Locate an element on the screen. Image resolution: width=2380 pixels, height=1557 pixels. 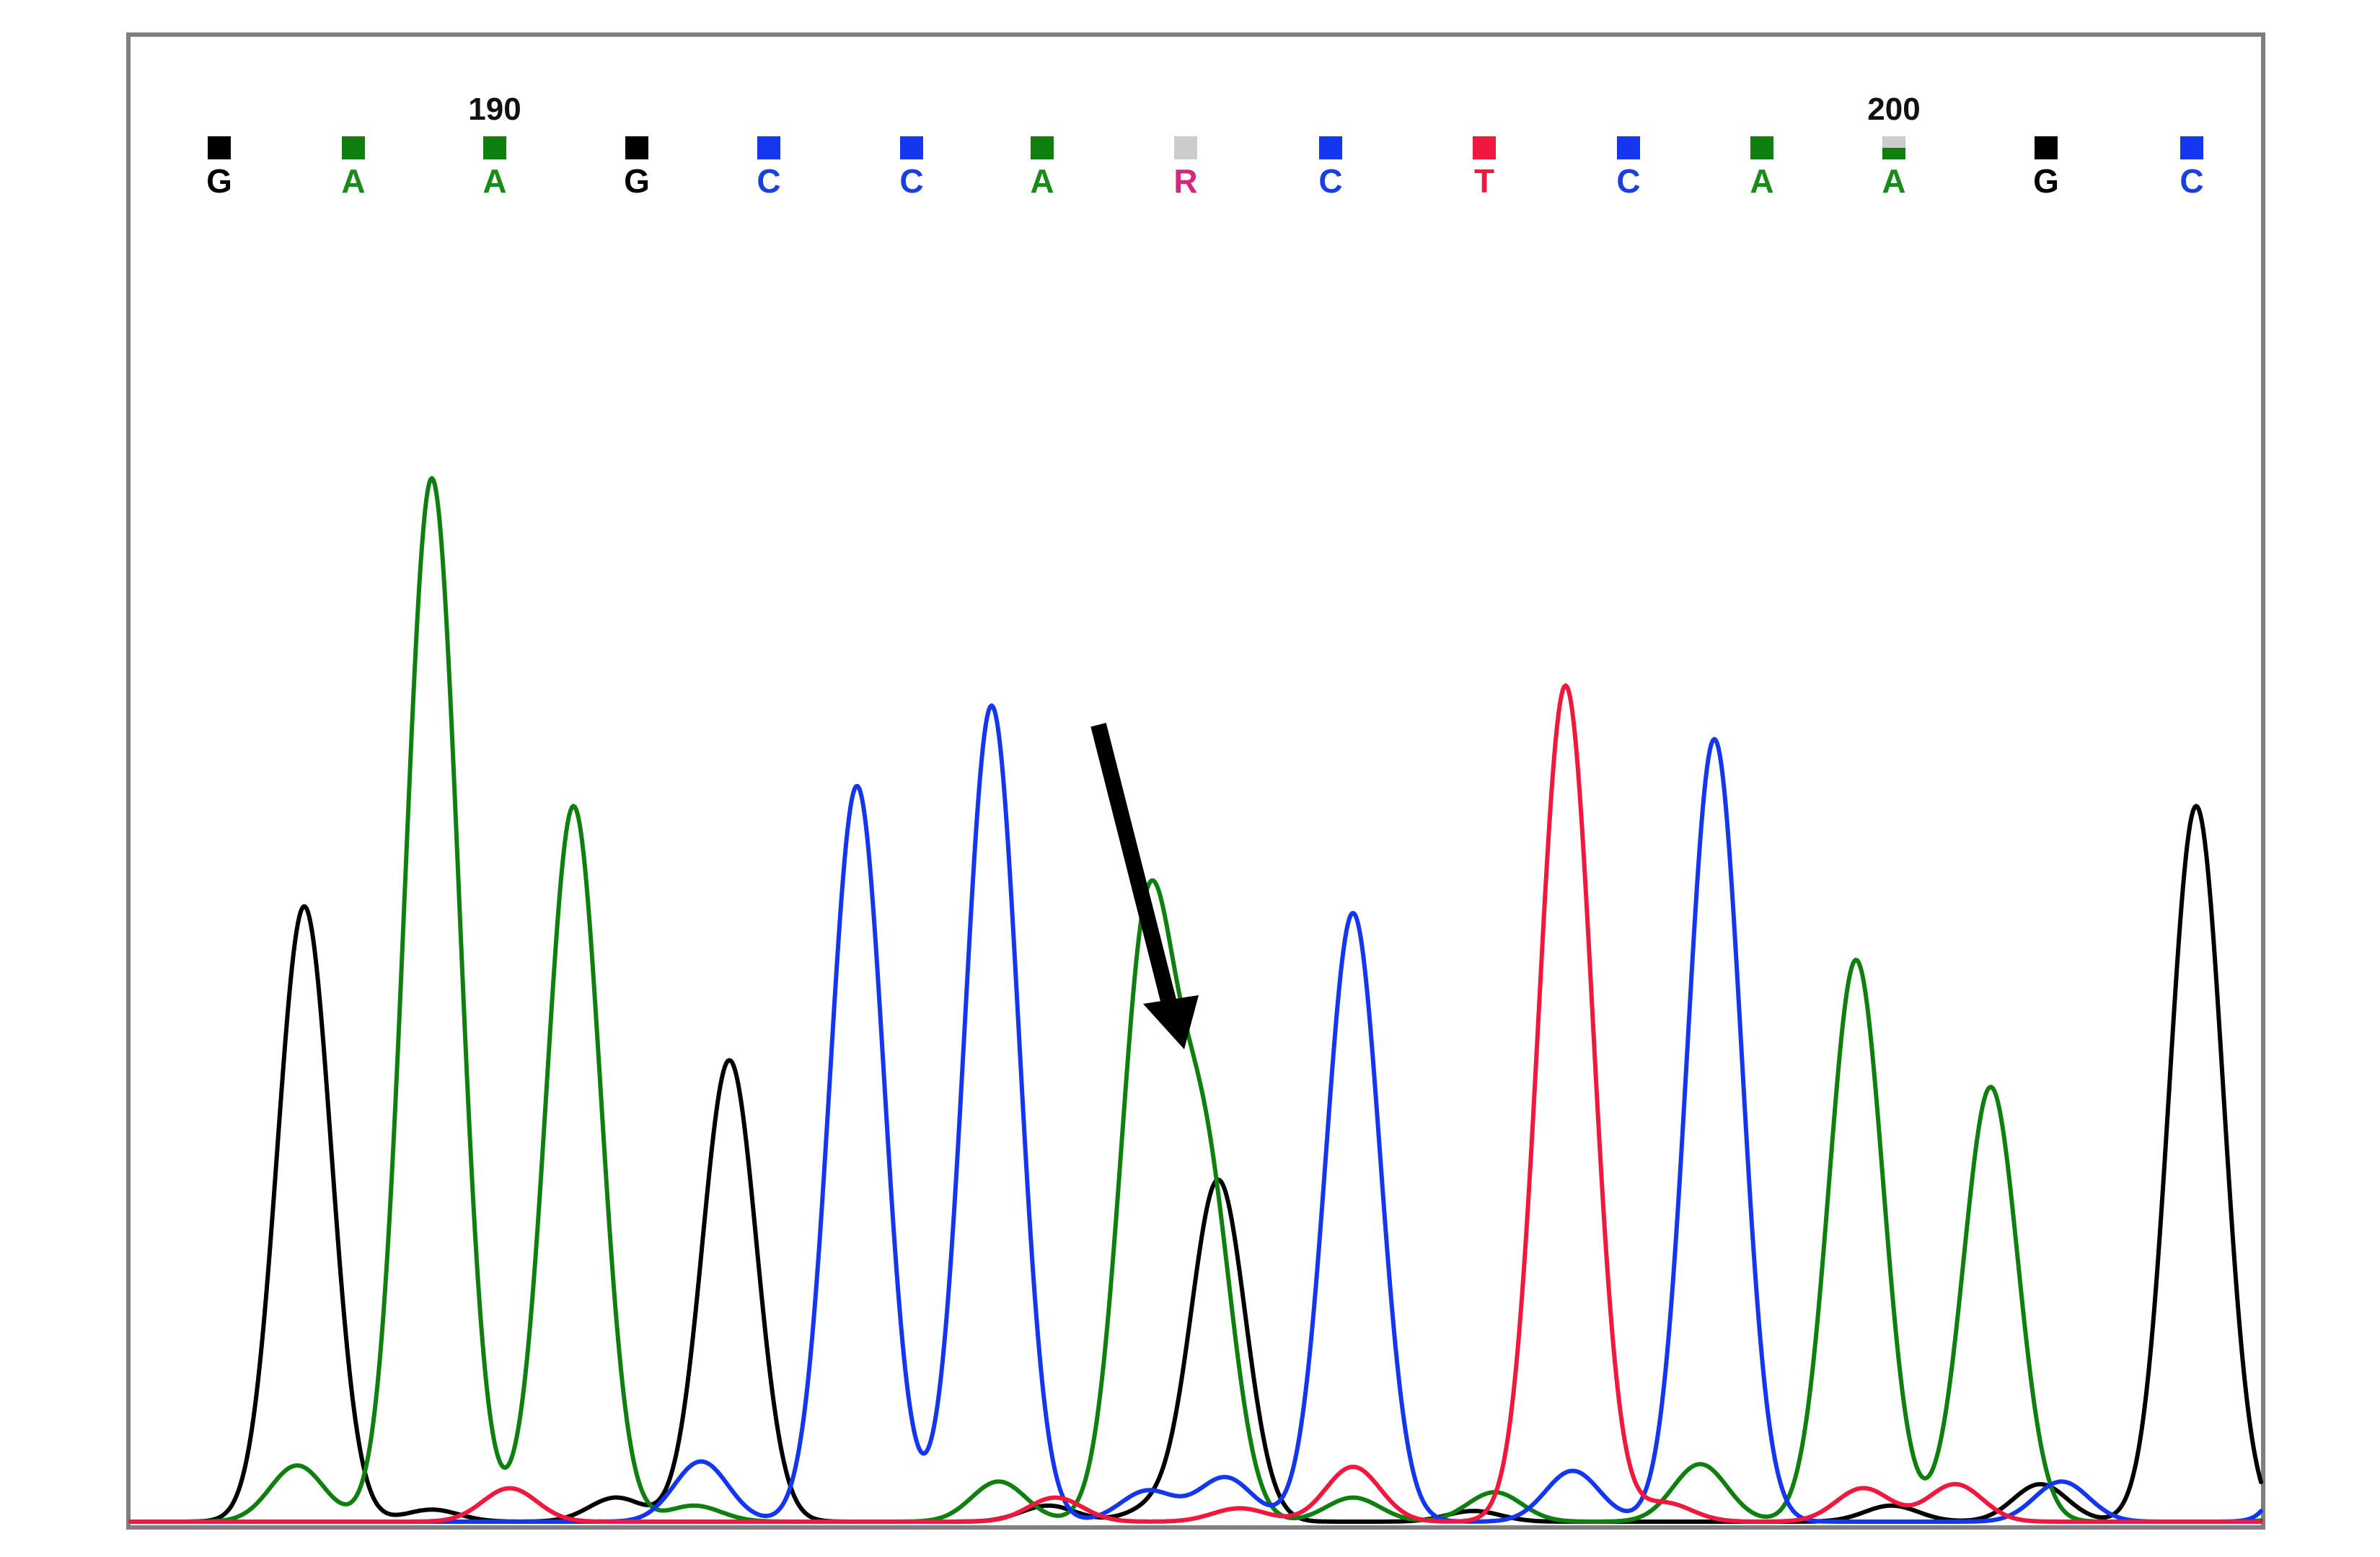
position-label: 190 is located at coordinates (494, 109).